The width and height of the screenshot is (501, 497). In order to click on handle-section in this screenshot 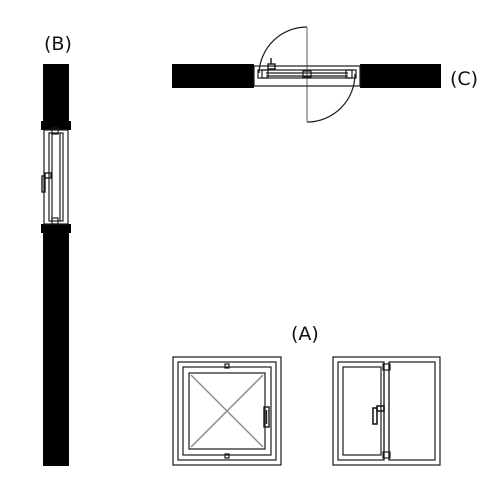, I will do `click(46, 182)`.